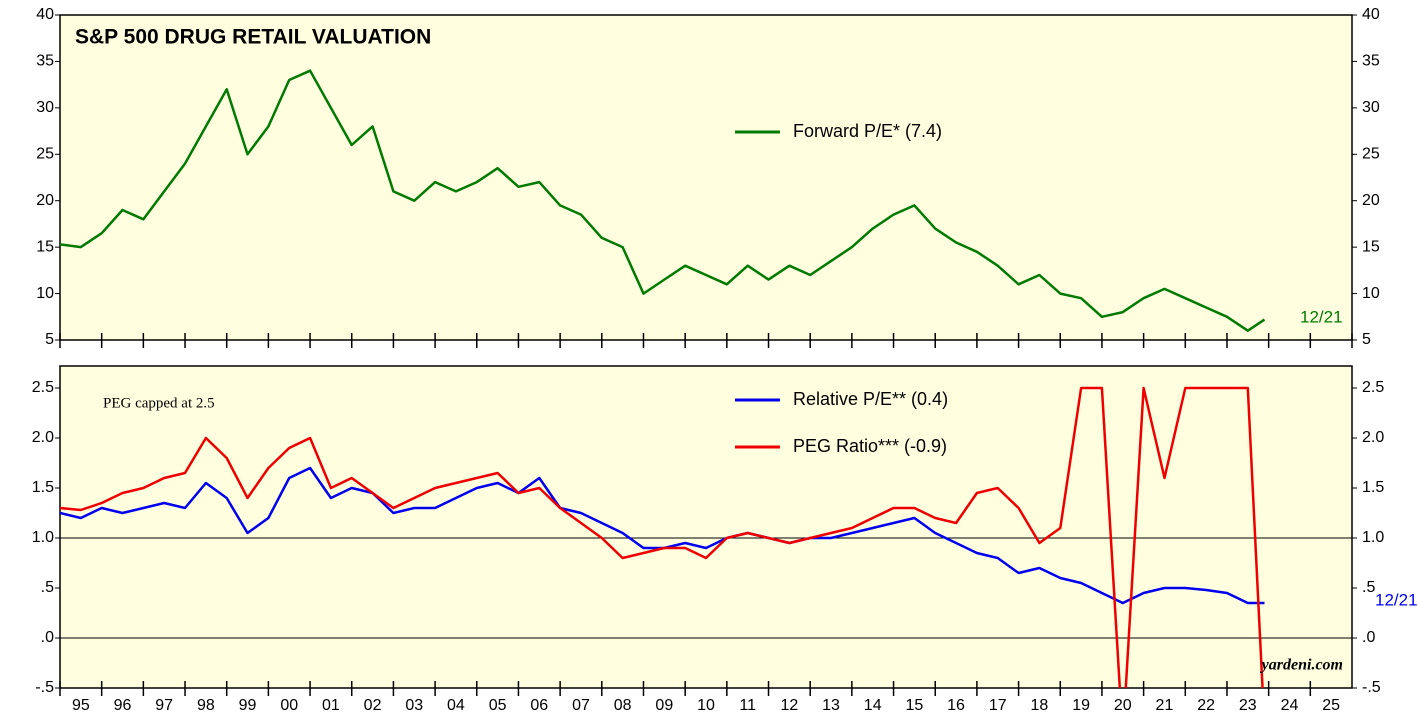 Image resolution: width=1419 pixels, height=719 pixels. What do you see at coordinates (44, 687) in the screenshot?
I see `y-tick-label: -.5` at bounding box center [44, 687].